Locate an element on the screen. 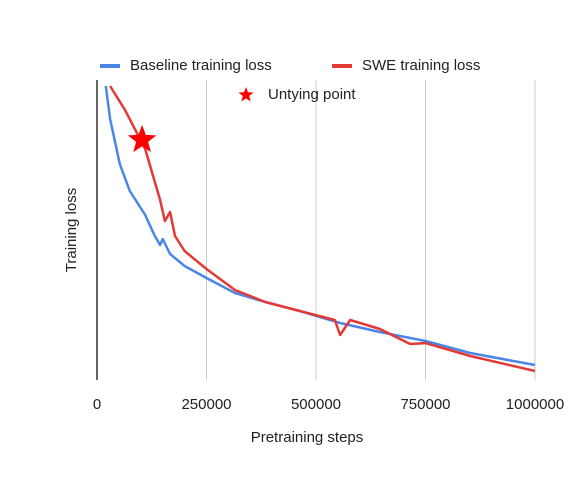 The height and width of the screenshot is (484, 586). x-tick-label: 0 is located at coordinates (97, 404).